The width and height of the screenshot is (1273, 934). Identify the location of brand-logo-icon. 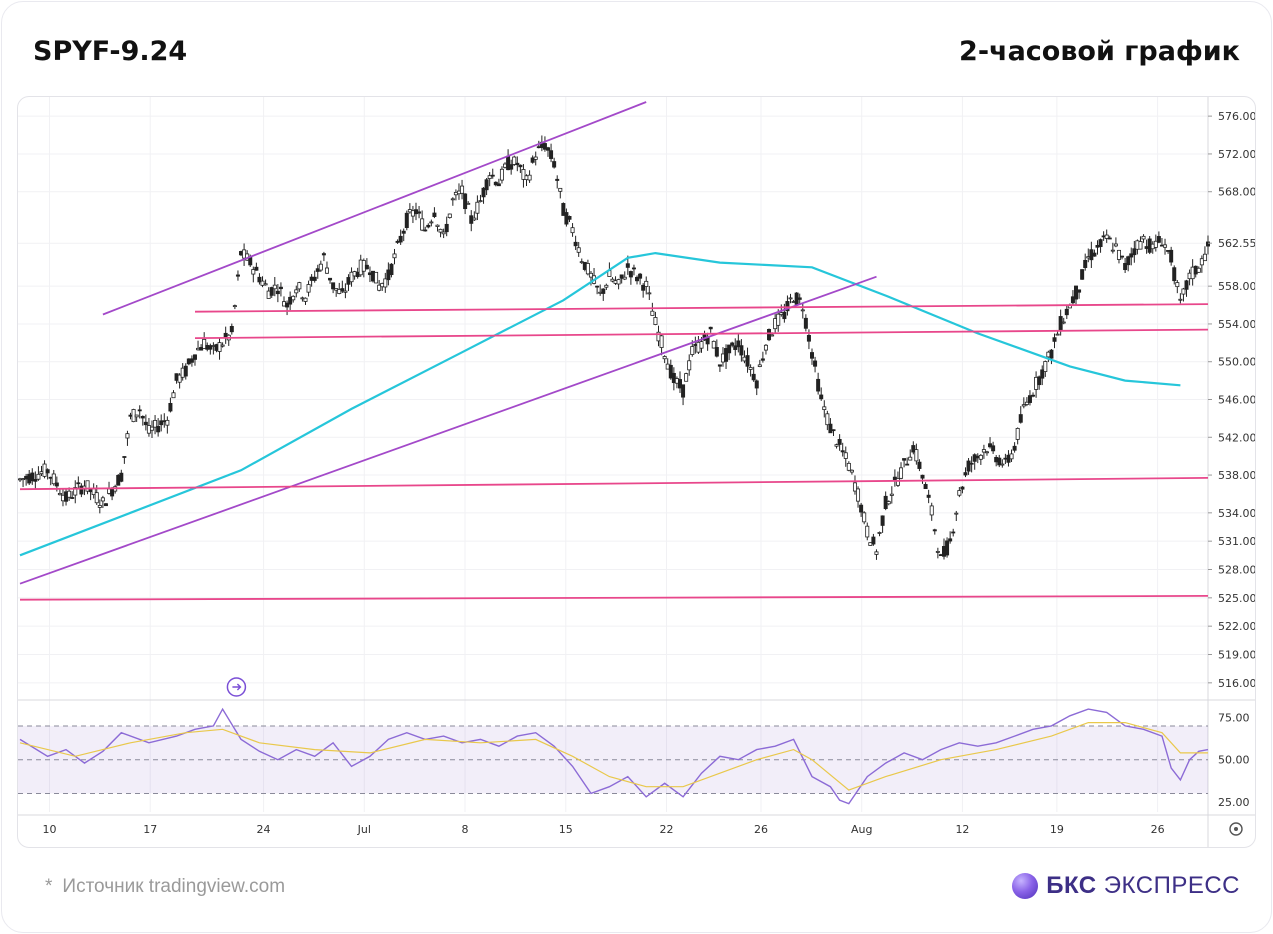
(1025, 886).